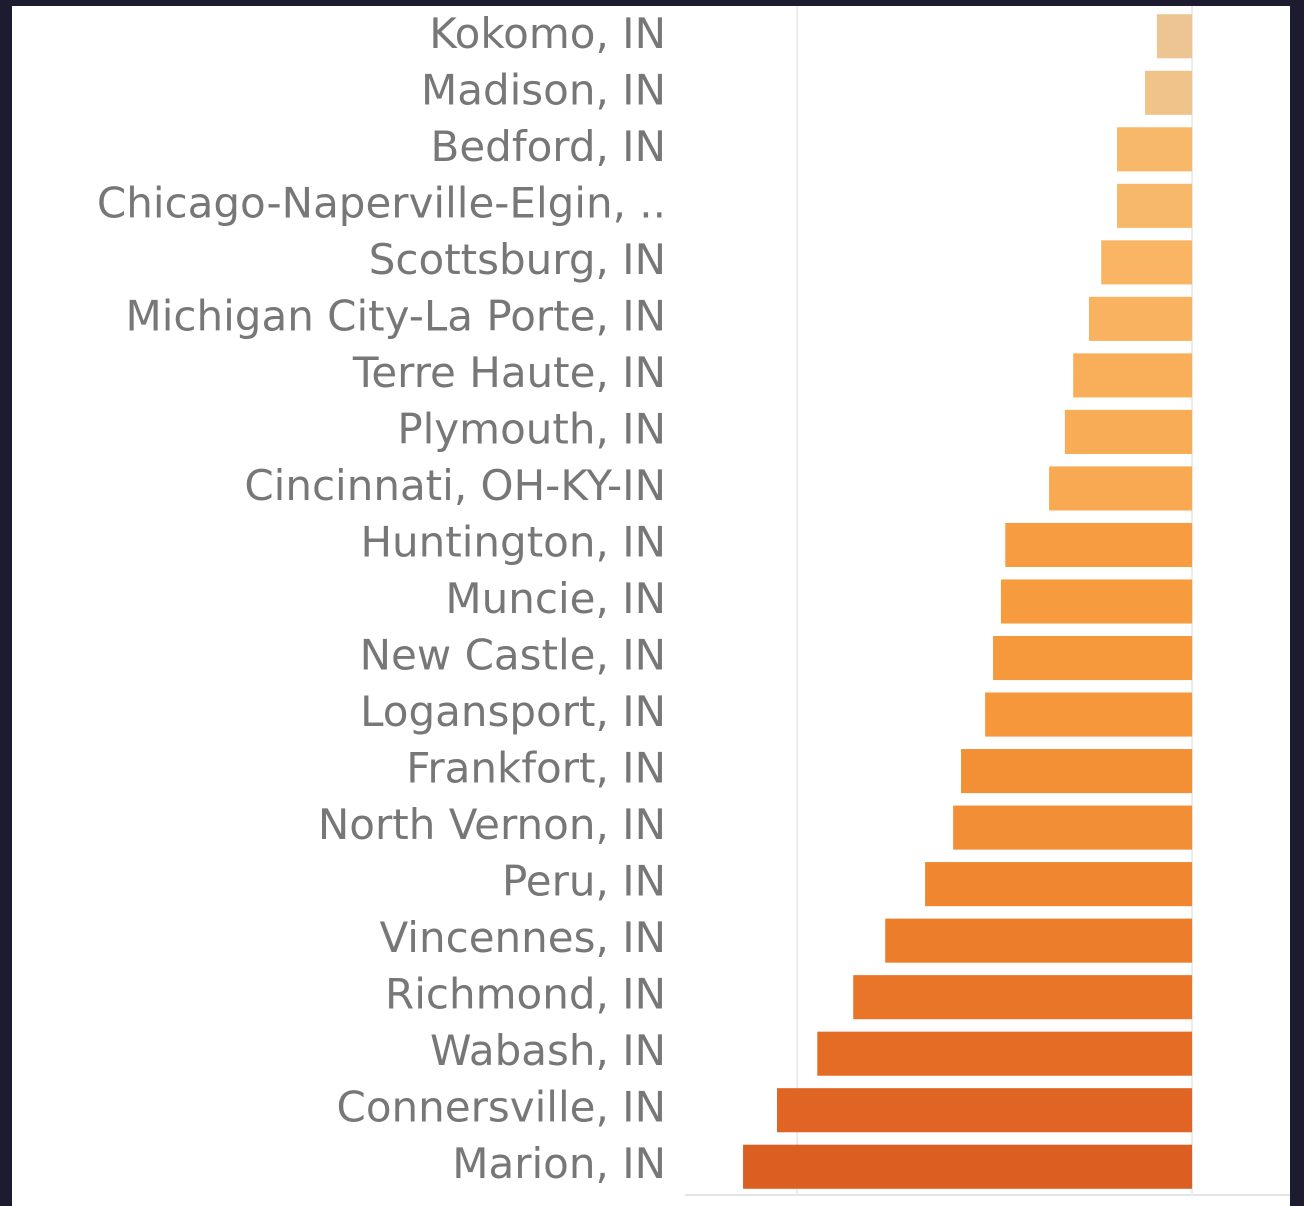 The width and height of the screenshot is (1304, 1206). What do you see at coordinates (509, 372) in the screenshot?
I see `y-tick-label: Terre Haute, IN` at bounding box center [509, 372].